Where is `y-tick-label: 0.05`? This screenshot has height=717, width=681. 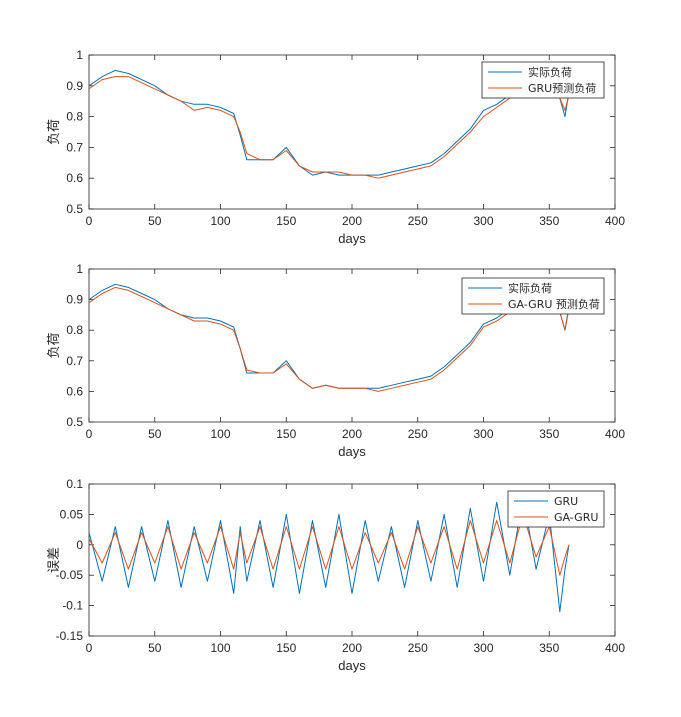 y-tick-label: 0.05 is located at coordinates (72, 514).